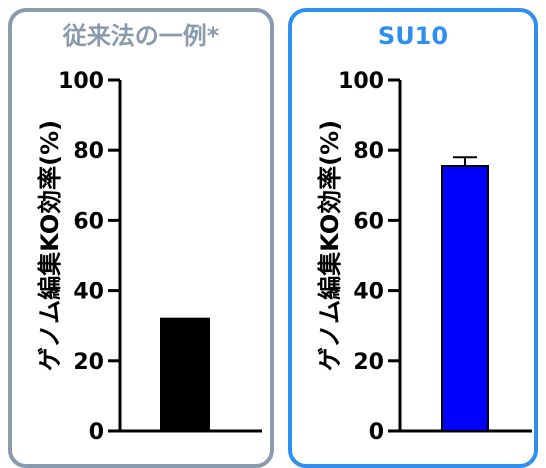 Image resolution: width=546 pixels, height=468 pixels. I want to click on panel-title: SU10, so click(413, 36).